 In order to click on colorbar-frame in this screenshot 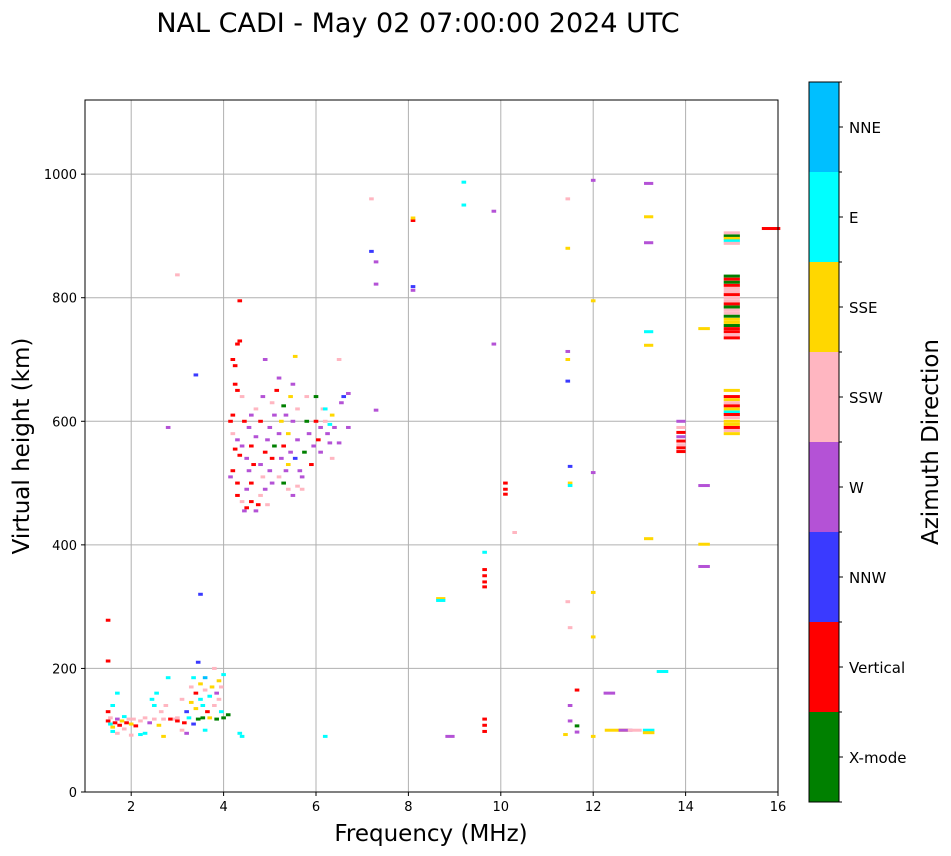, I will do `click(824, 442)`.